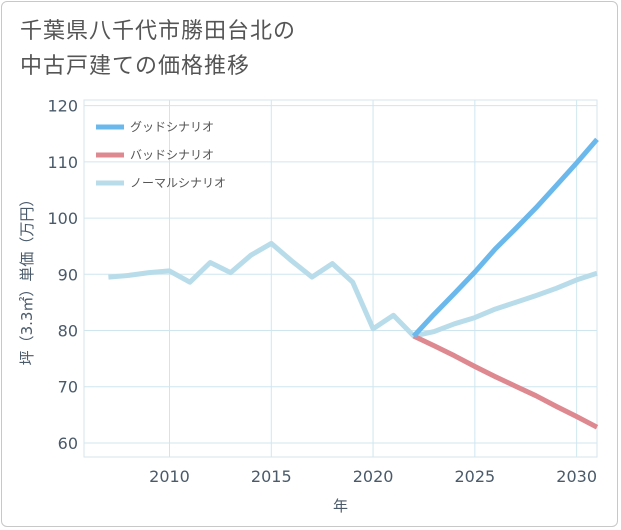  Describe the element at coordinates (27, 279) in the screenshot. I see `y-axis-label: 坪（3.3㎡）単価（万円）` at that location.